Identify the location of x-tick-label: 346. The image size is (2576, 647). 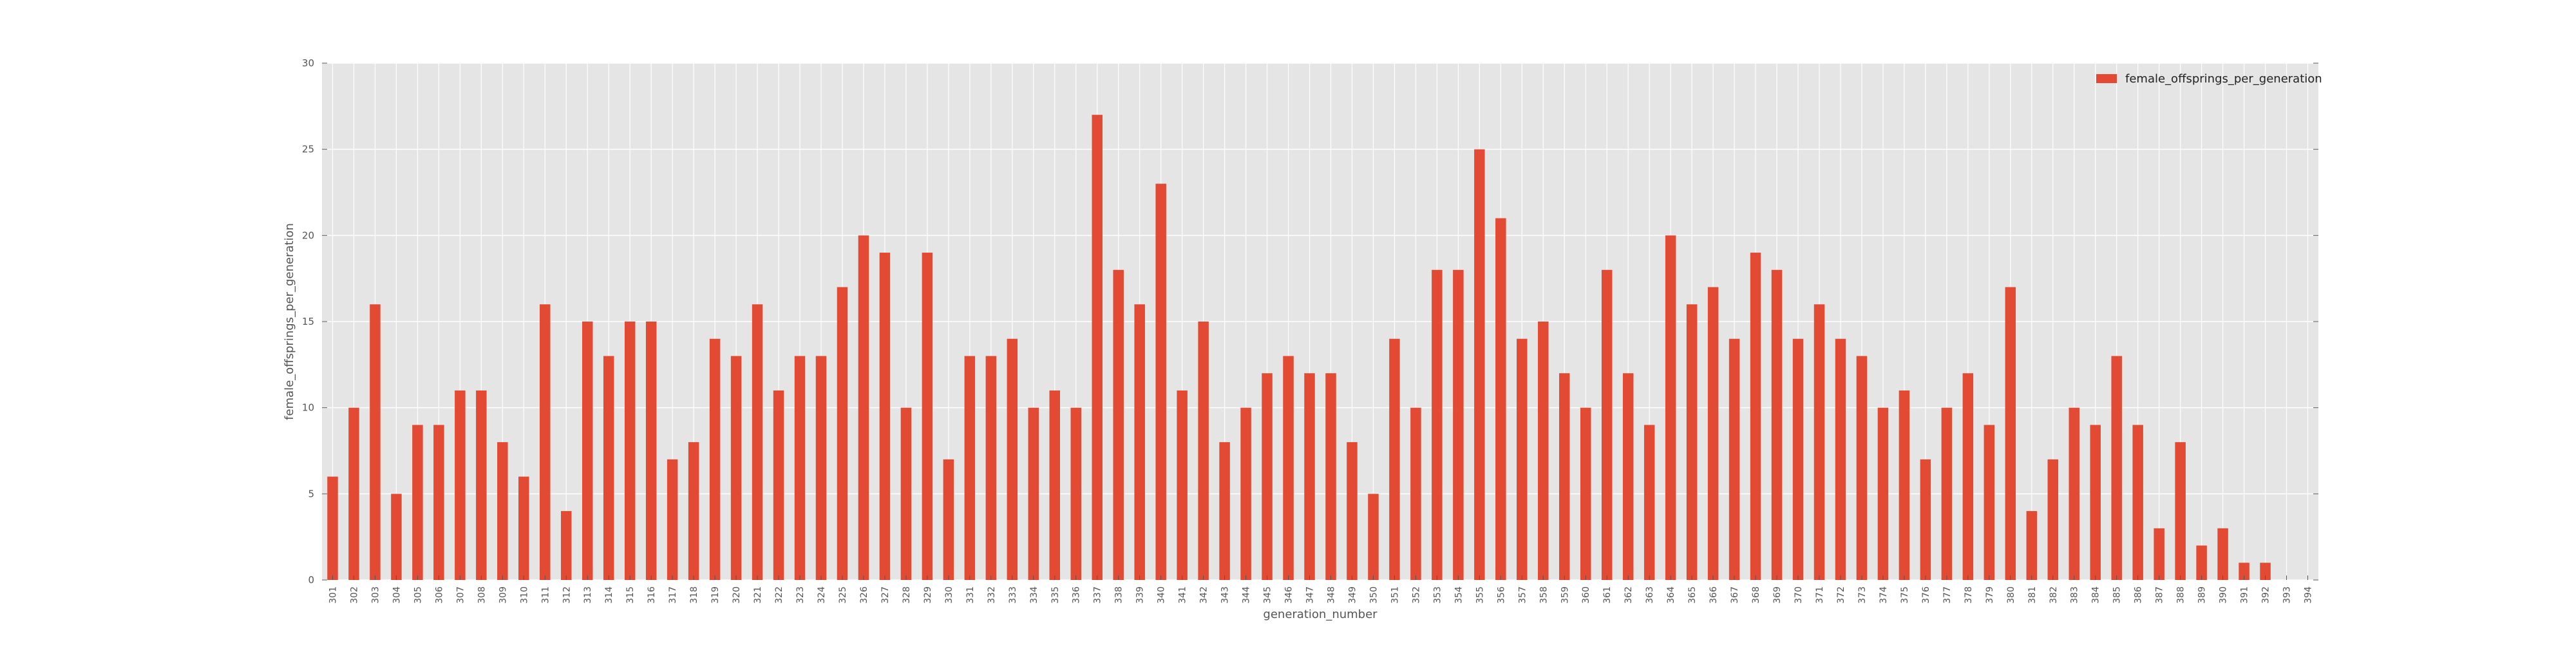
(1289, 595).